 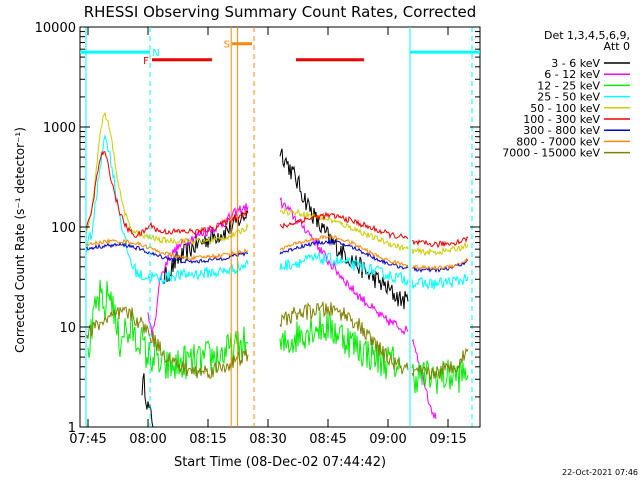 I want to click on legend-entry-label: 6 - 12 keV, so click(x=572, y=74).